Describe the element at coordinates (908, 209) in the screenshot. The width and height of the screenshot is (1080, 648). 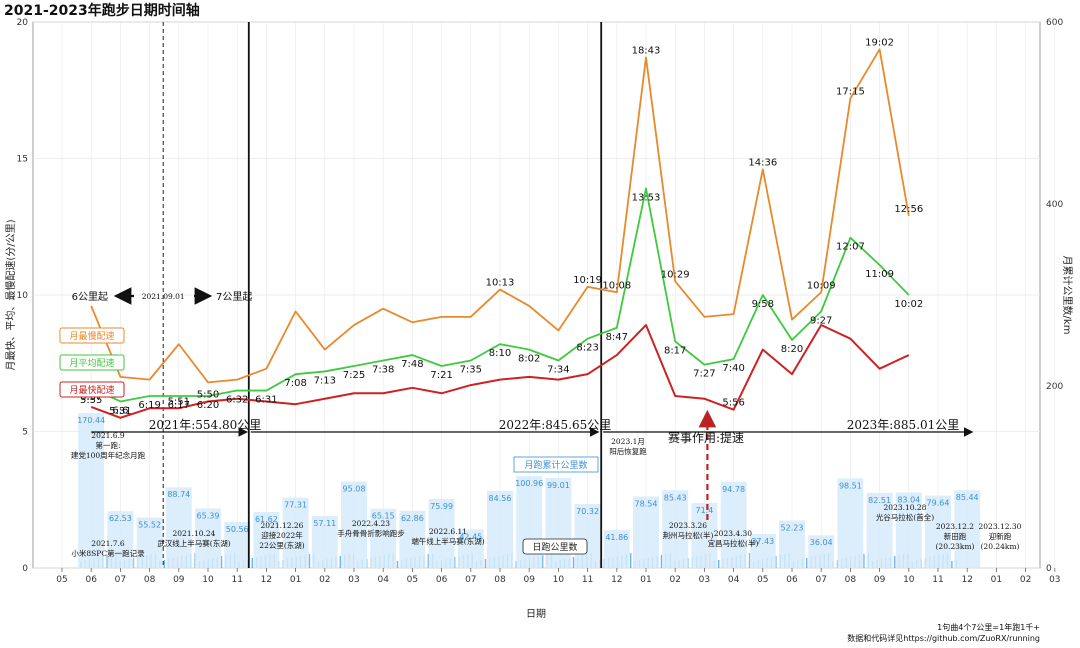
I see `pace-point-label: 12:56` at that location.